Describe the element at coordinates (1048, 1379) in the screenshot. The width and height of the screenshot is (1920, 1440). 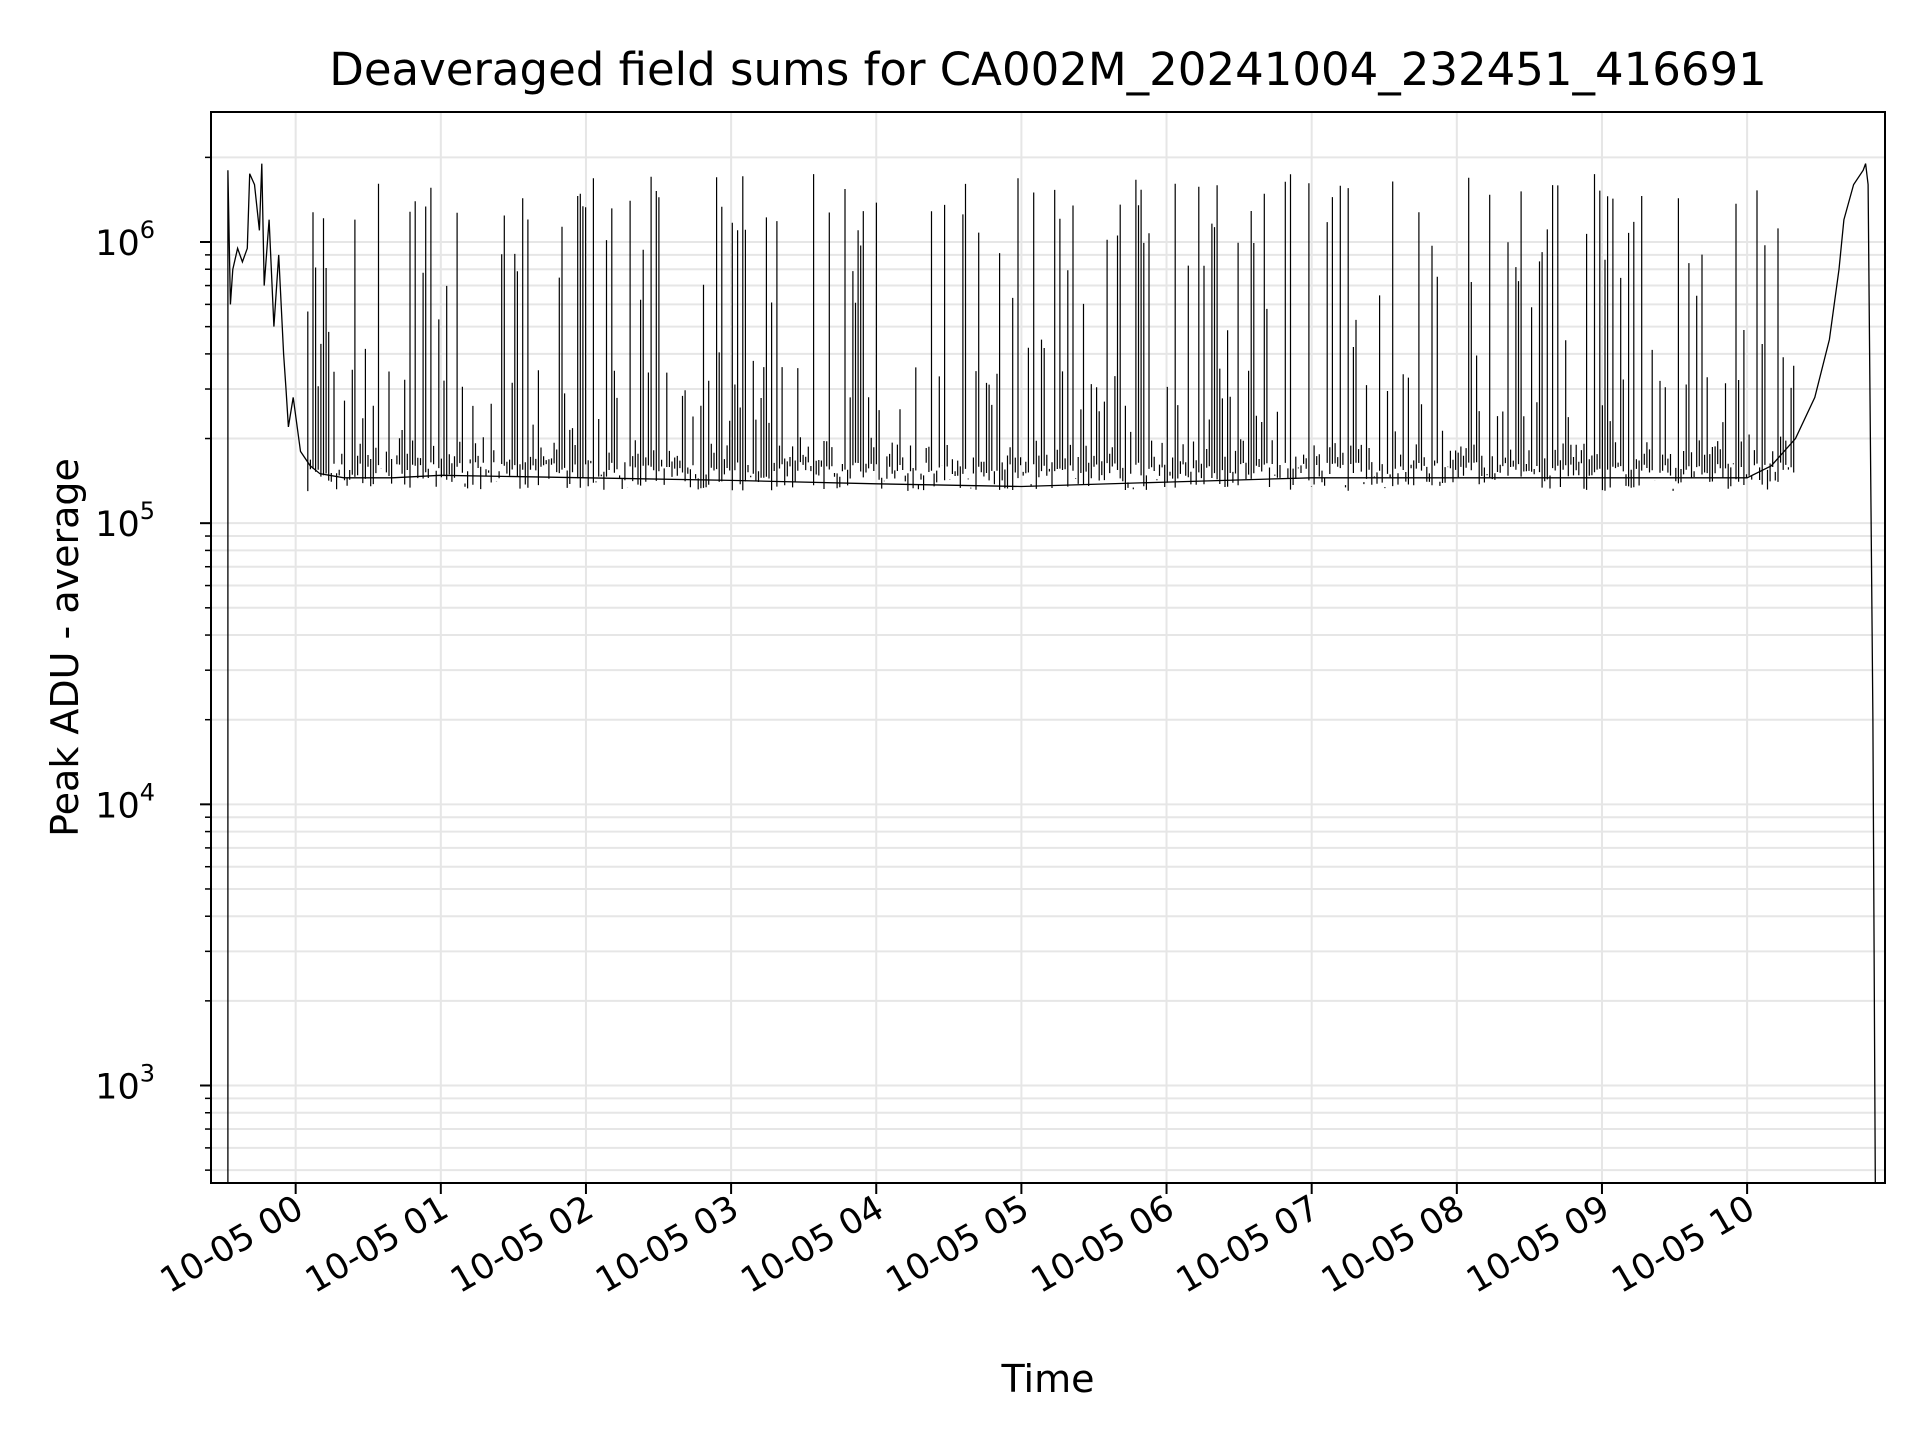
I see `x-axis-label: Time` at that location.